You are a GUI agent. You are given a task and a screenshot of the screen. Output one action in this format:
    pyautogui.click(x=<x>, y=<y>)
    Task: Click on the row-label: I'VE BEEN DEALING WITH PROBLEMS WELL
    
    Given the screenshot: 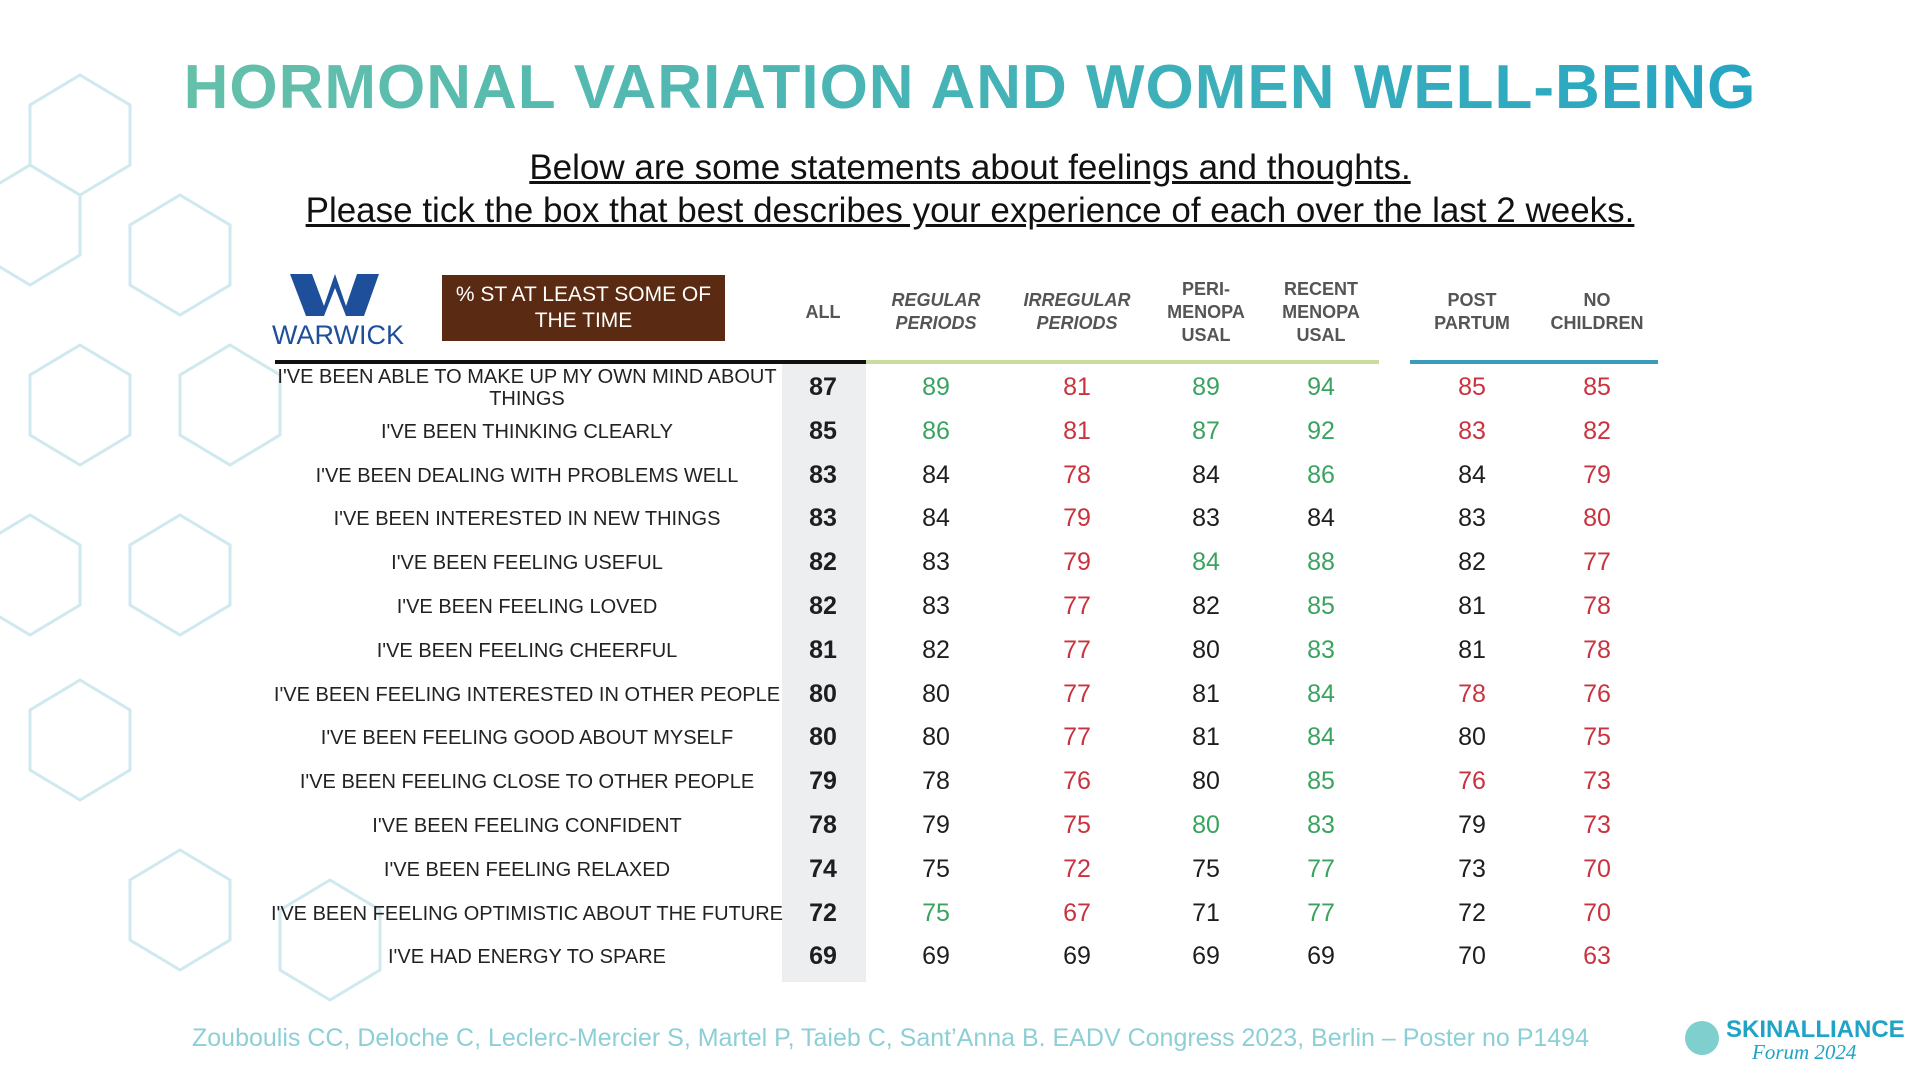 What is the action you would take?
    pyautogui.click(x=527, y=475)
    